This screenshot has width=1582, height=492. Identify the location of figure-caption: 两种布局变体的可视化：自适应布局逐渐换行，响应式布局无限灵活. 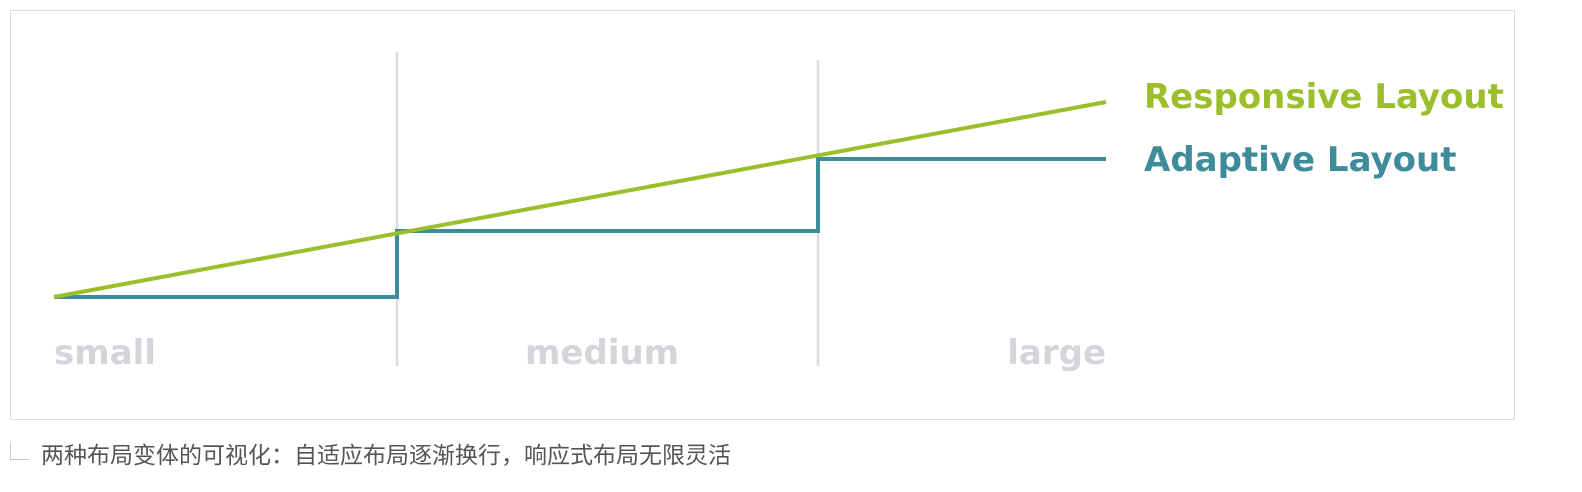
(370, 453).